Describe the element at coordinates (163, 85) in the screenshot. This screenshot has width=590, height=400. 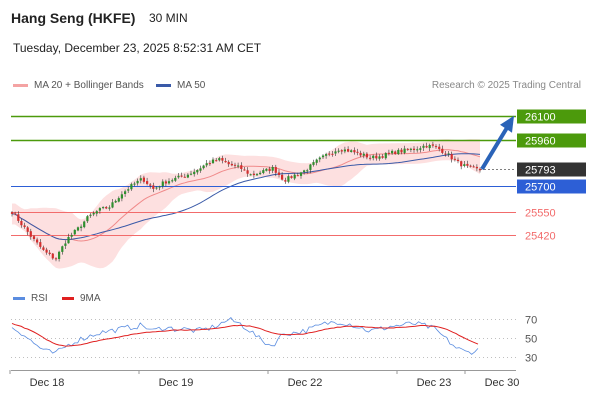
I see `ma50-swatch` at that location.